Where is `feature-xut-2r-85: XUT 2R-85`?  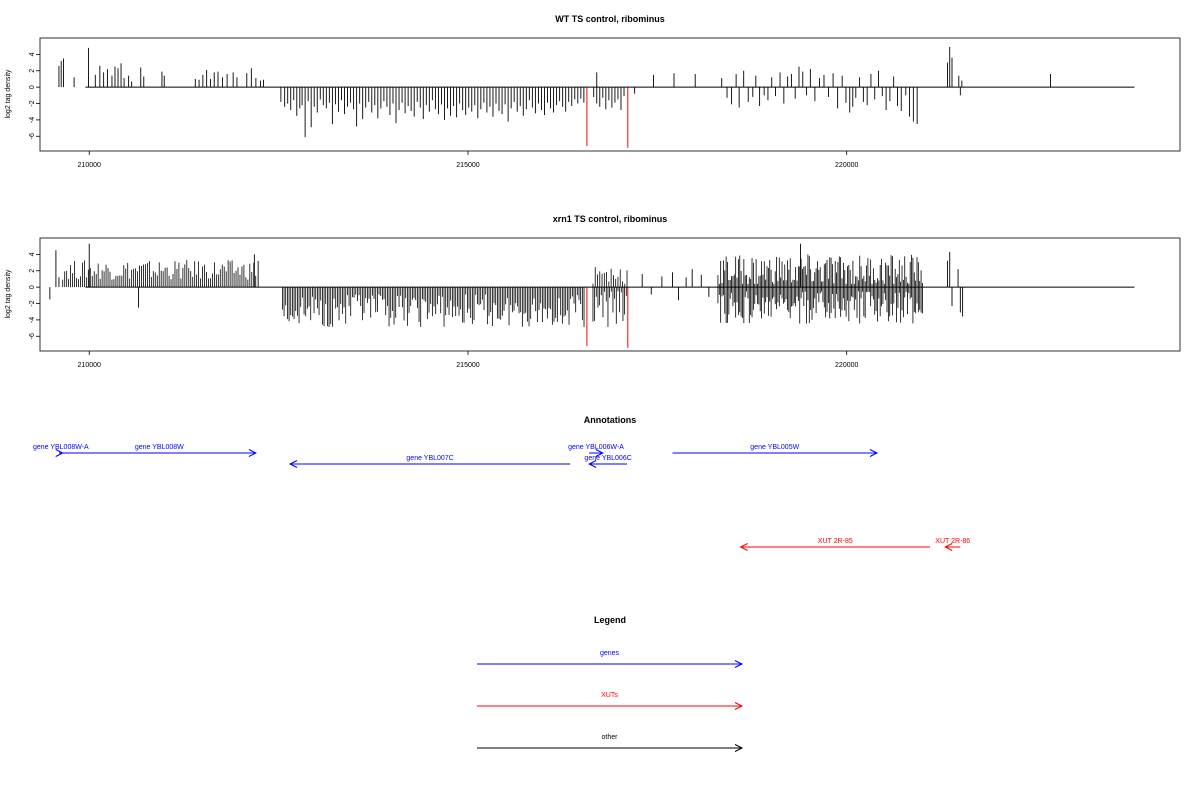 feature-xut-2r-85: XUT 2R-85 is located at coordinates (835, 544).